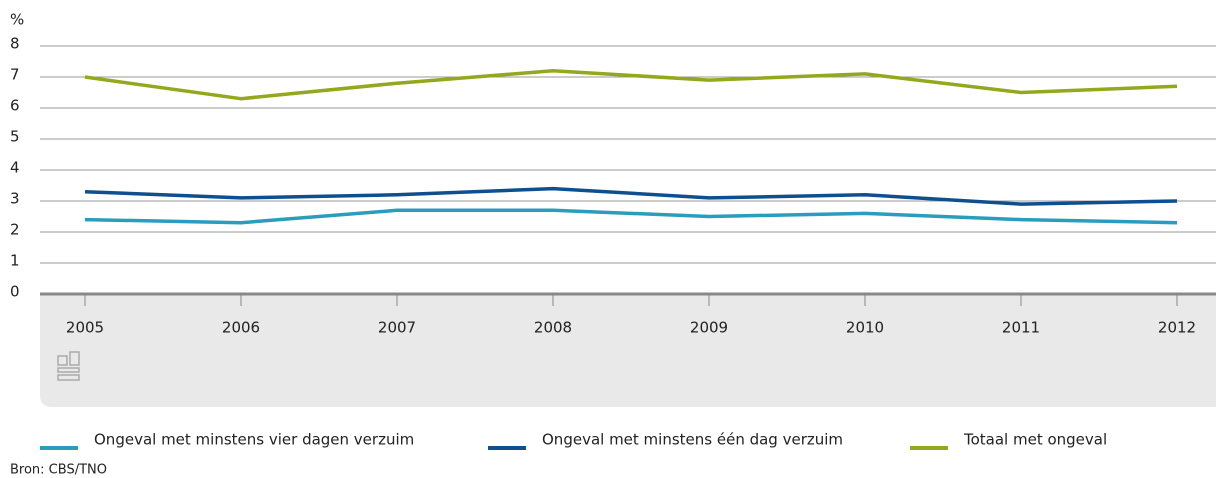 Image resolution: width=1216 pixels, height=478 pixels. I want to click on y-tick-label: 1, so click(15, 261).